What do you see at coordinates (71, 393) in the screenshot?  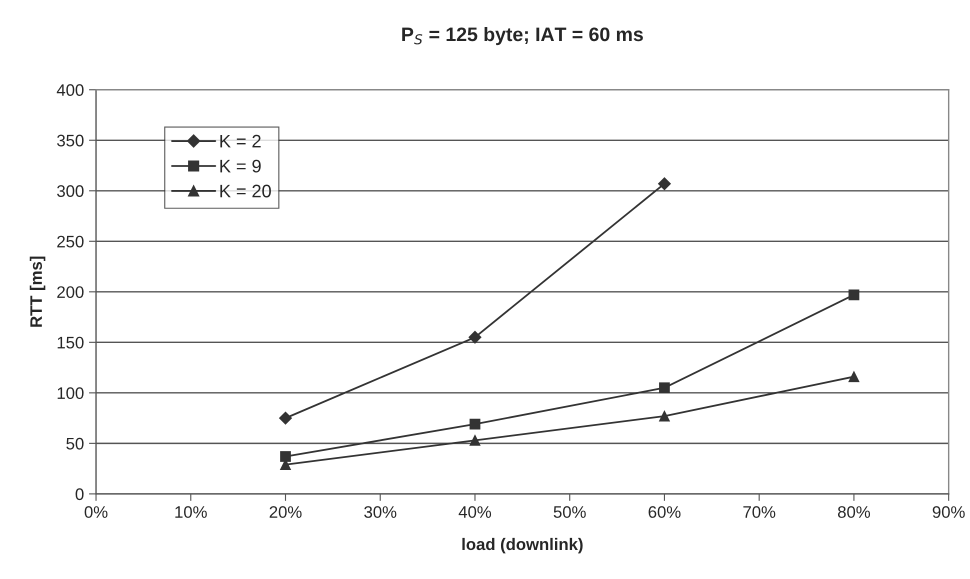 I see `y-tick-label: 100` at bounding box center [71, 393].